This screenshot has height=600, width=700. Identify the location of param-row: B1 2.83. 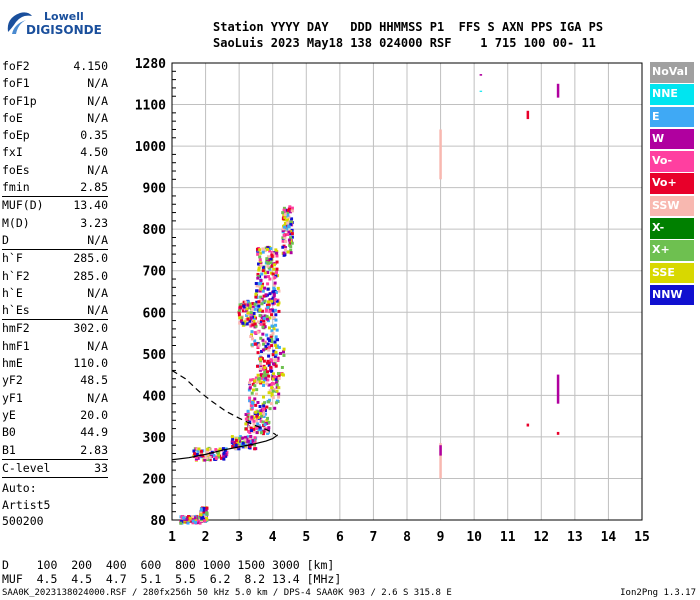
(55, 450).